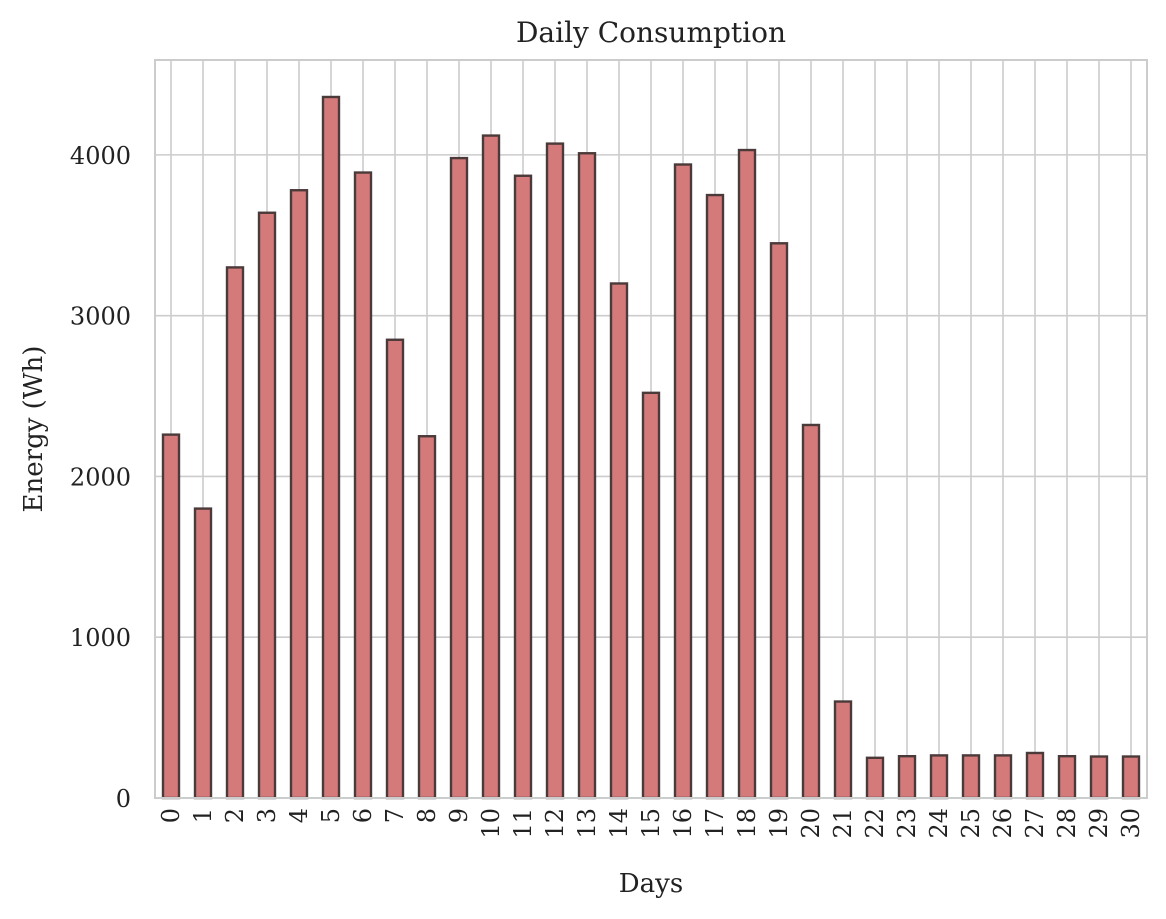 Image resolution: width=1166 pixels, height=919 pixels. What do you see at coordinates (683, 823) in the screenshot?
I see `x-tick-label: 16` at bounding box center [683, 823].